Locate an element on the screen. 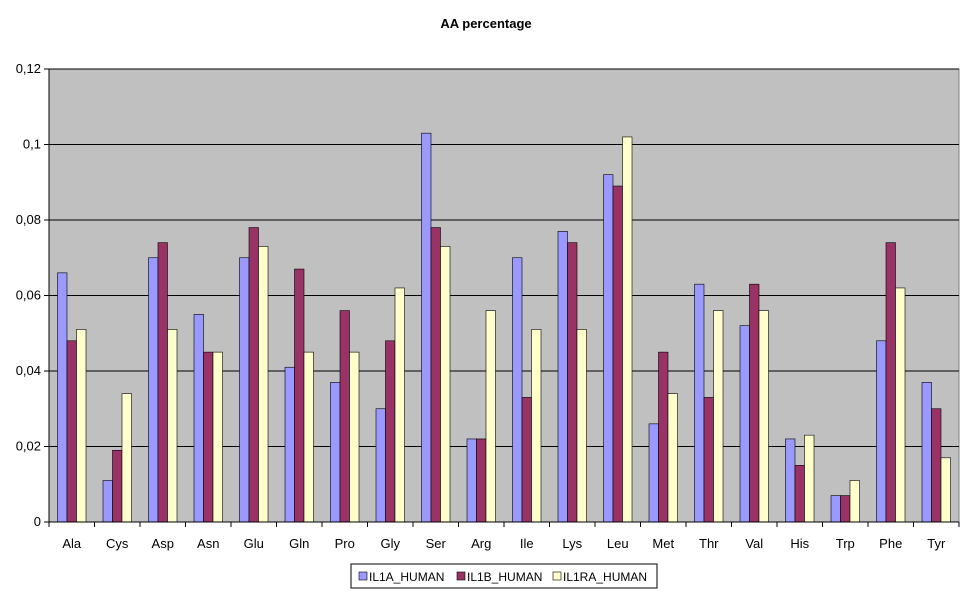  bar-il1b_human-trp is located at coordinates (845, 509).